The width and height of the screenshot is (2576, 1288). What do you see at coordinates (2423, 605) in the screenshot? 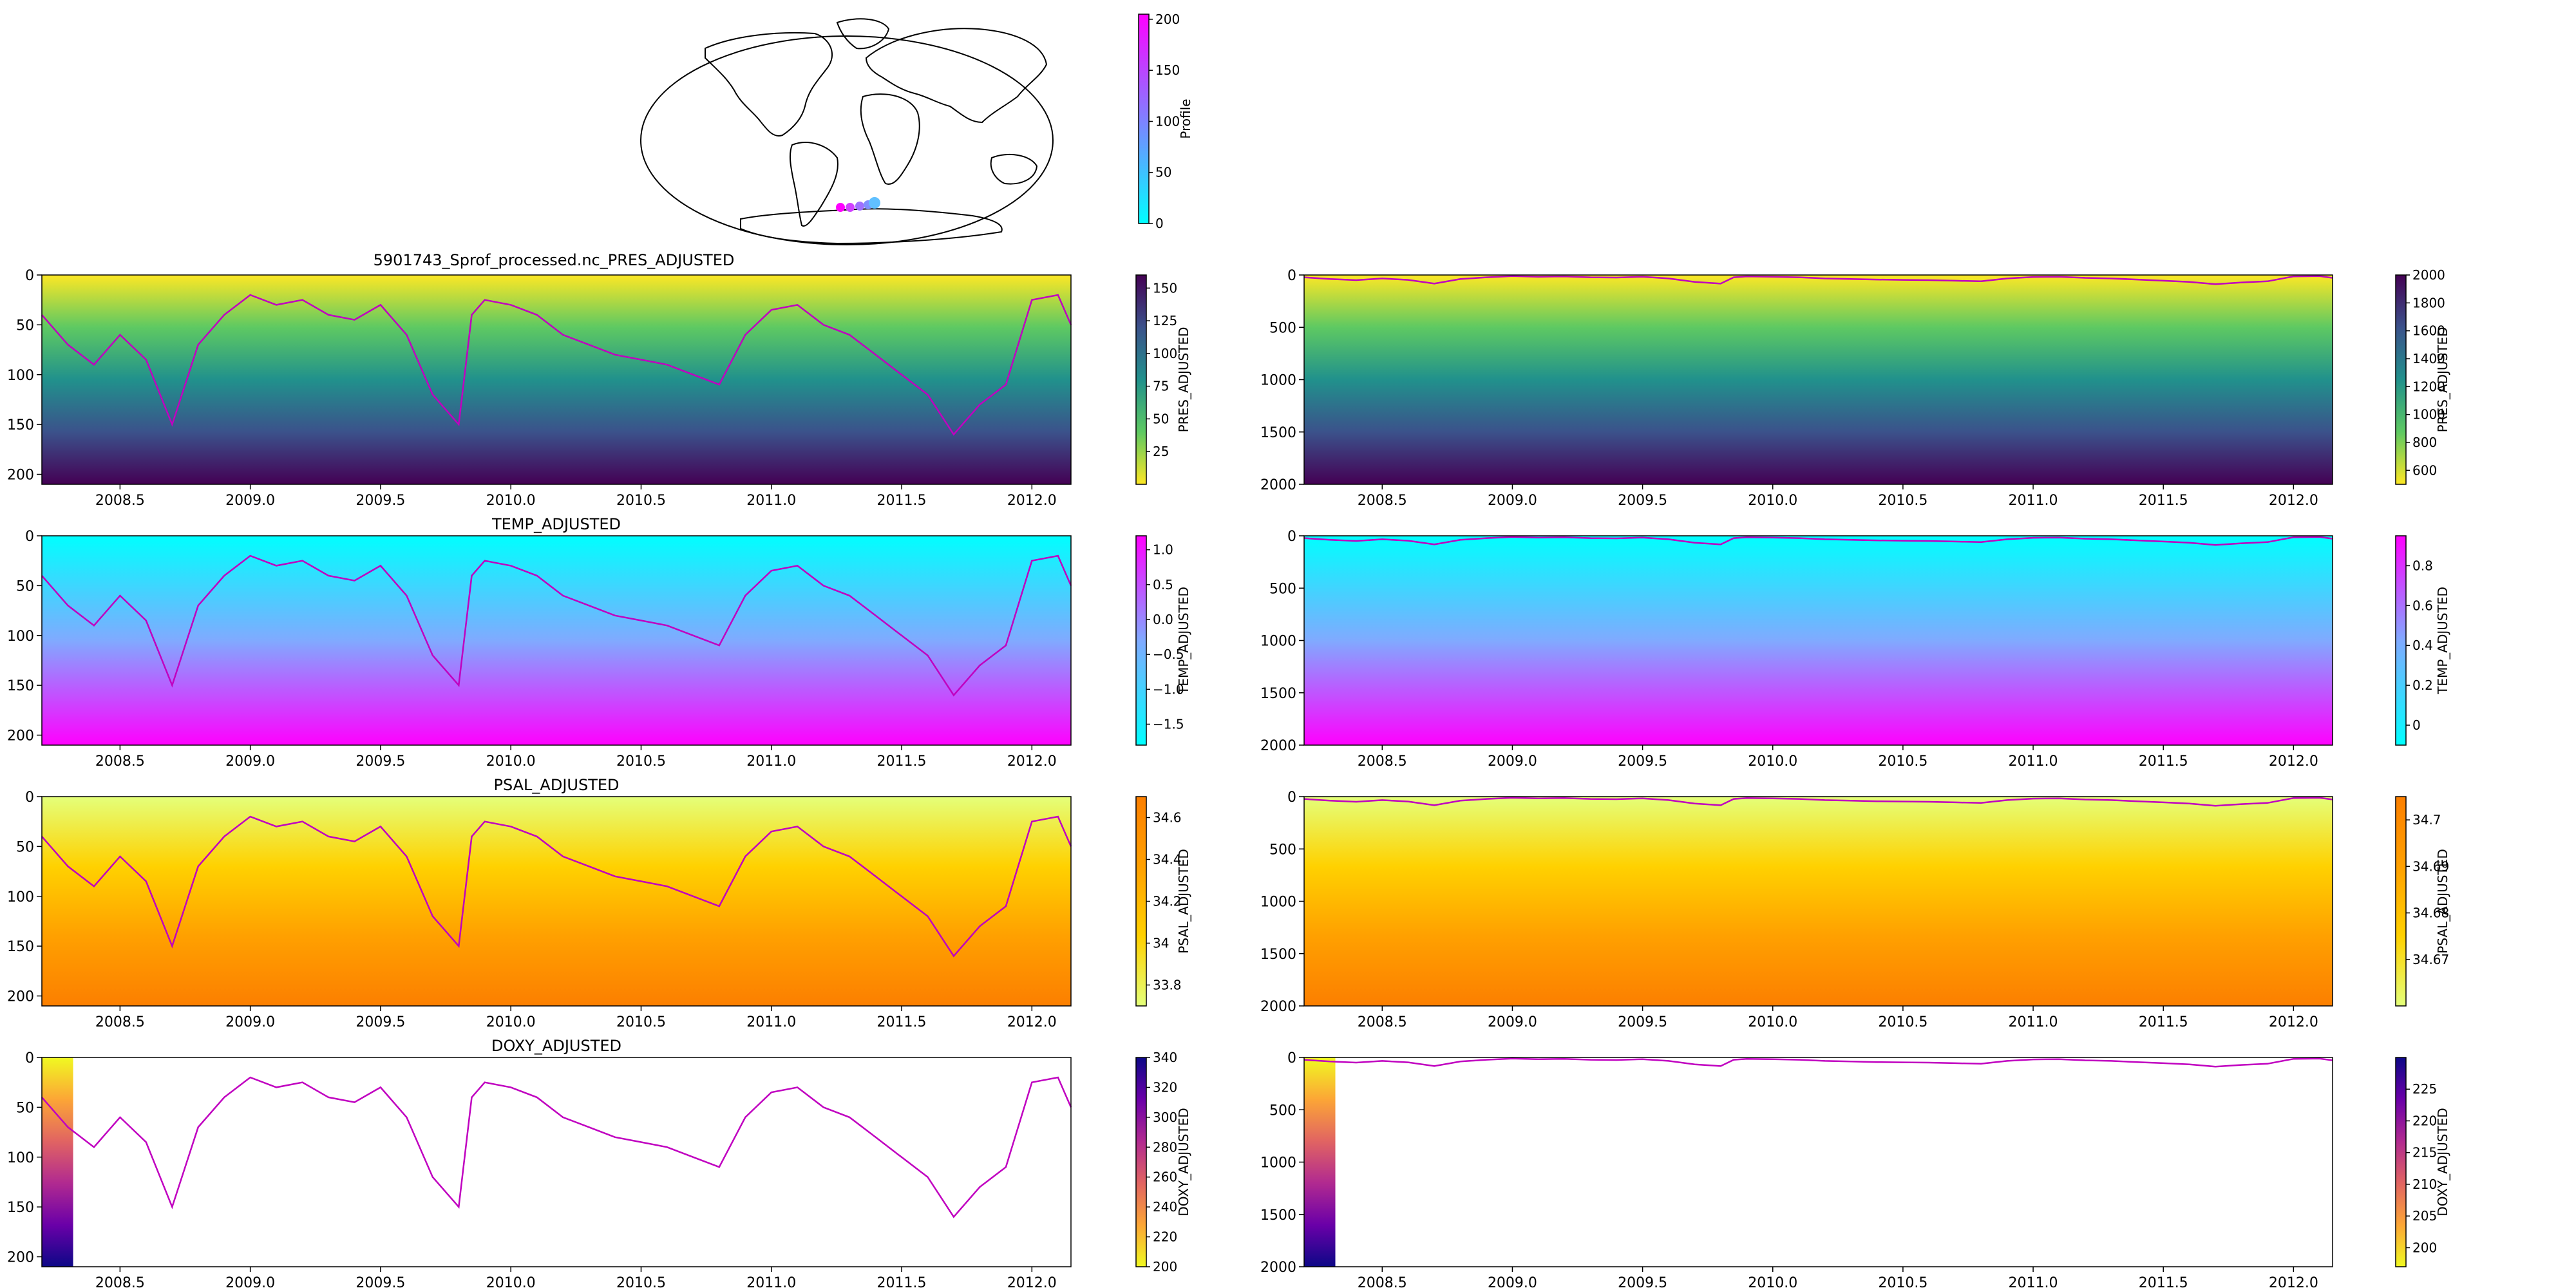
I see `colorbar-tick-label: 0.6` at bounding box center [2423, 605].